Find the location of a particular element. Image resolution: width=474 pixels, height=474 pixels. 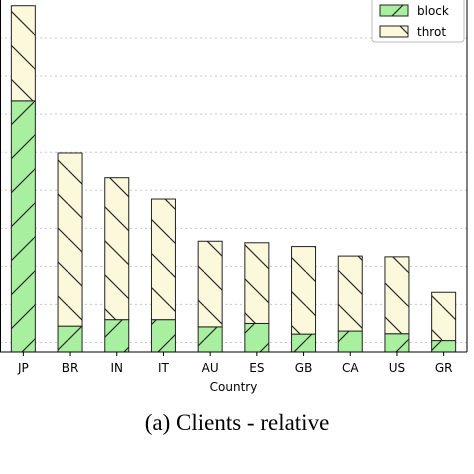

bar-block-AU is located at coordinates (210, 339).